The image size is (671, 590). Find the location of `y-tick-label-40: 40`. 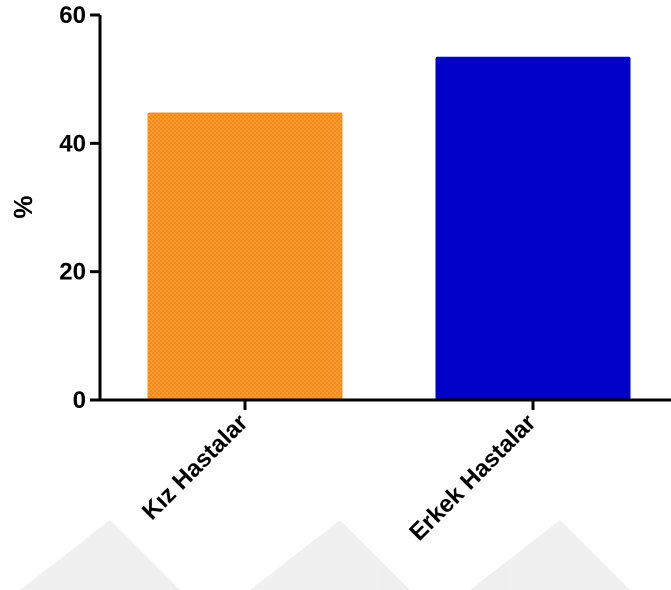

y-tick-label-40: 40 is located at coordinates (72, 143).